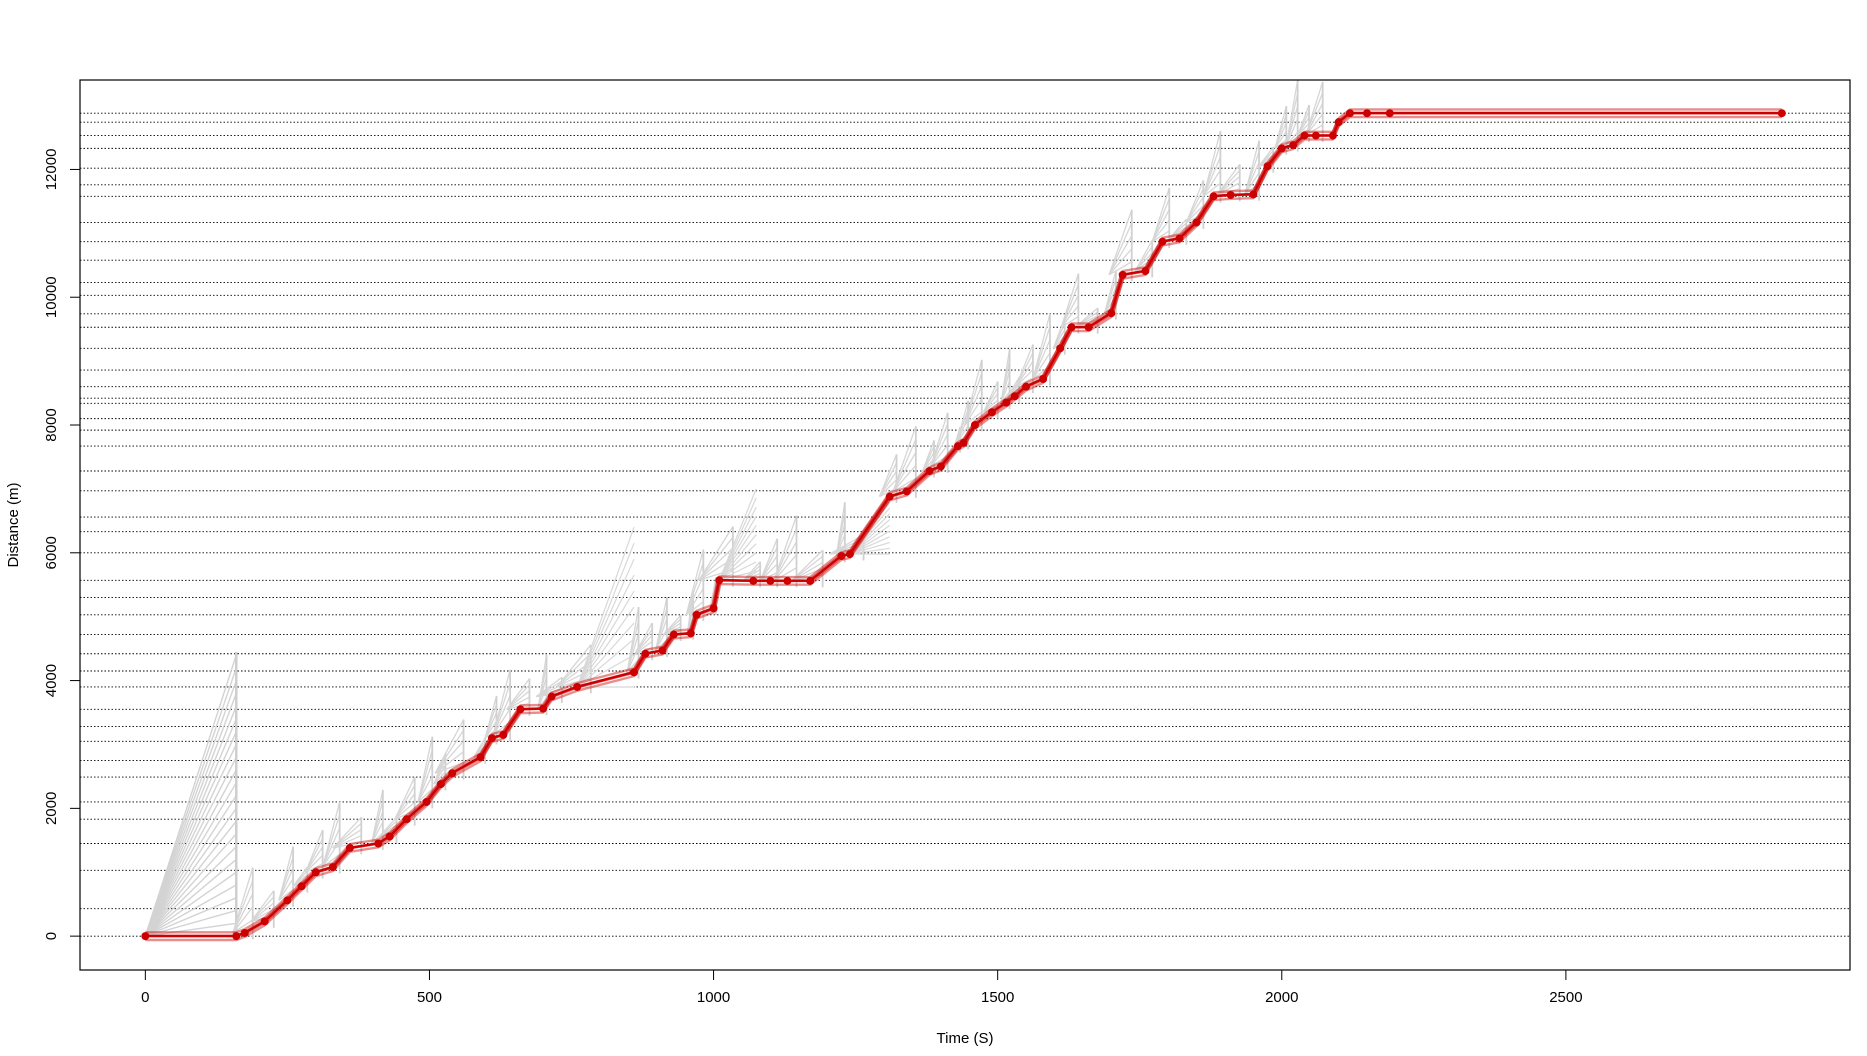 The image size is (1867, 1056). I want to click on y-tick-label: 4000, so click(51, 680).